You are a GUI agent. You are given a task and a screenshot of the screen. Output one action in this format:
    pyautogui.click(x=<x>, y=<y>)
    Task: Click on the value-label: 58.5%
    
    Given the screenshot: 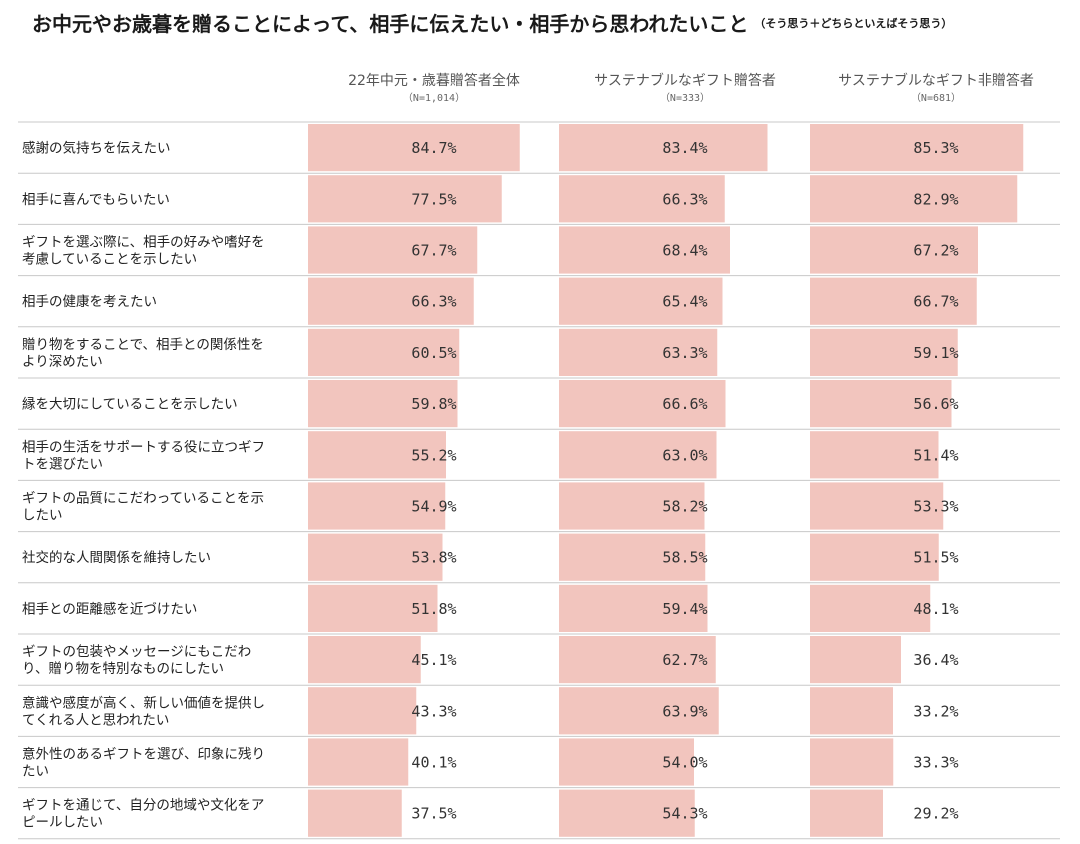 What is the action you would take?
    pyautogui.click(x=684, y=558)
    